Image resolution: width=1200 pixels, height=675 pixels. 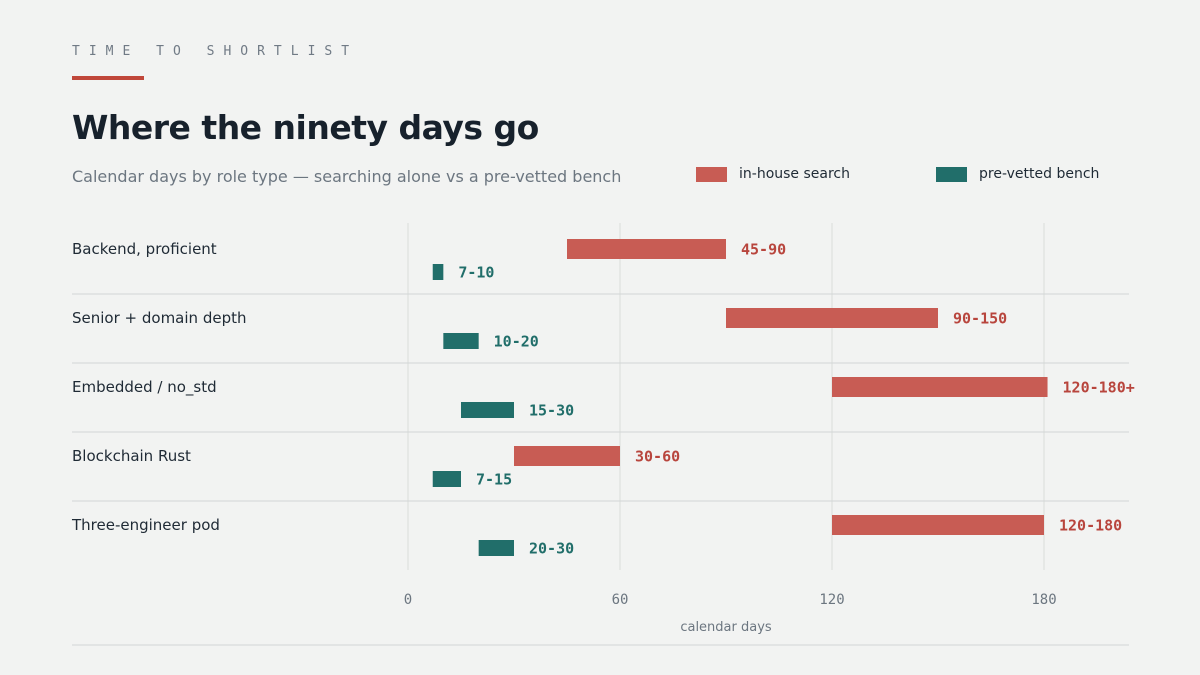 What do you see at coordinates (215, 51) in the screenshot?
I see `eyebrow-label: TIME TO SHORTLIST` at bounding box center [215, 51].